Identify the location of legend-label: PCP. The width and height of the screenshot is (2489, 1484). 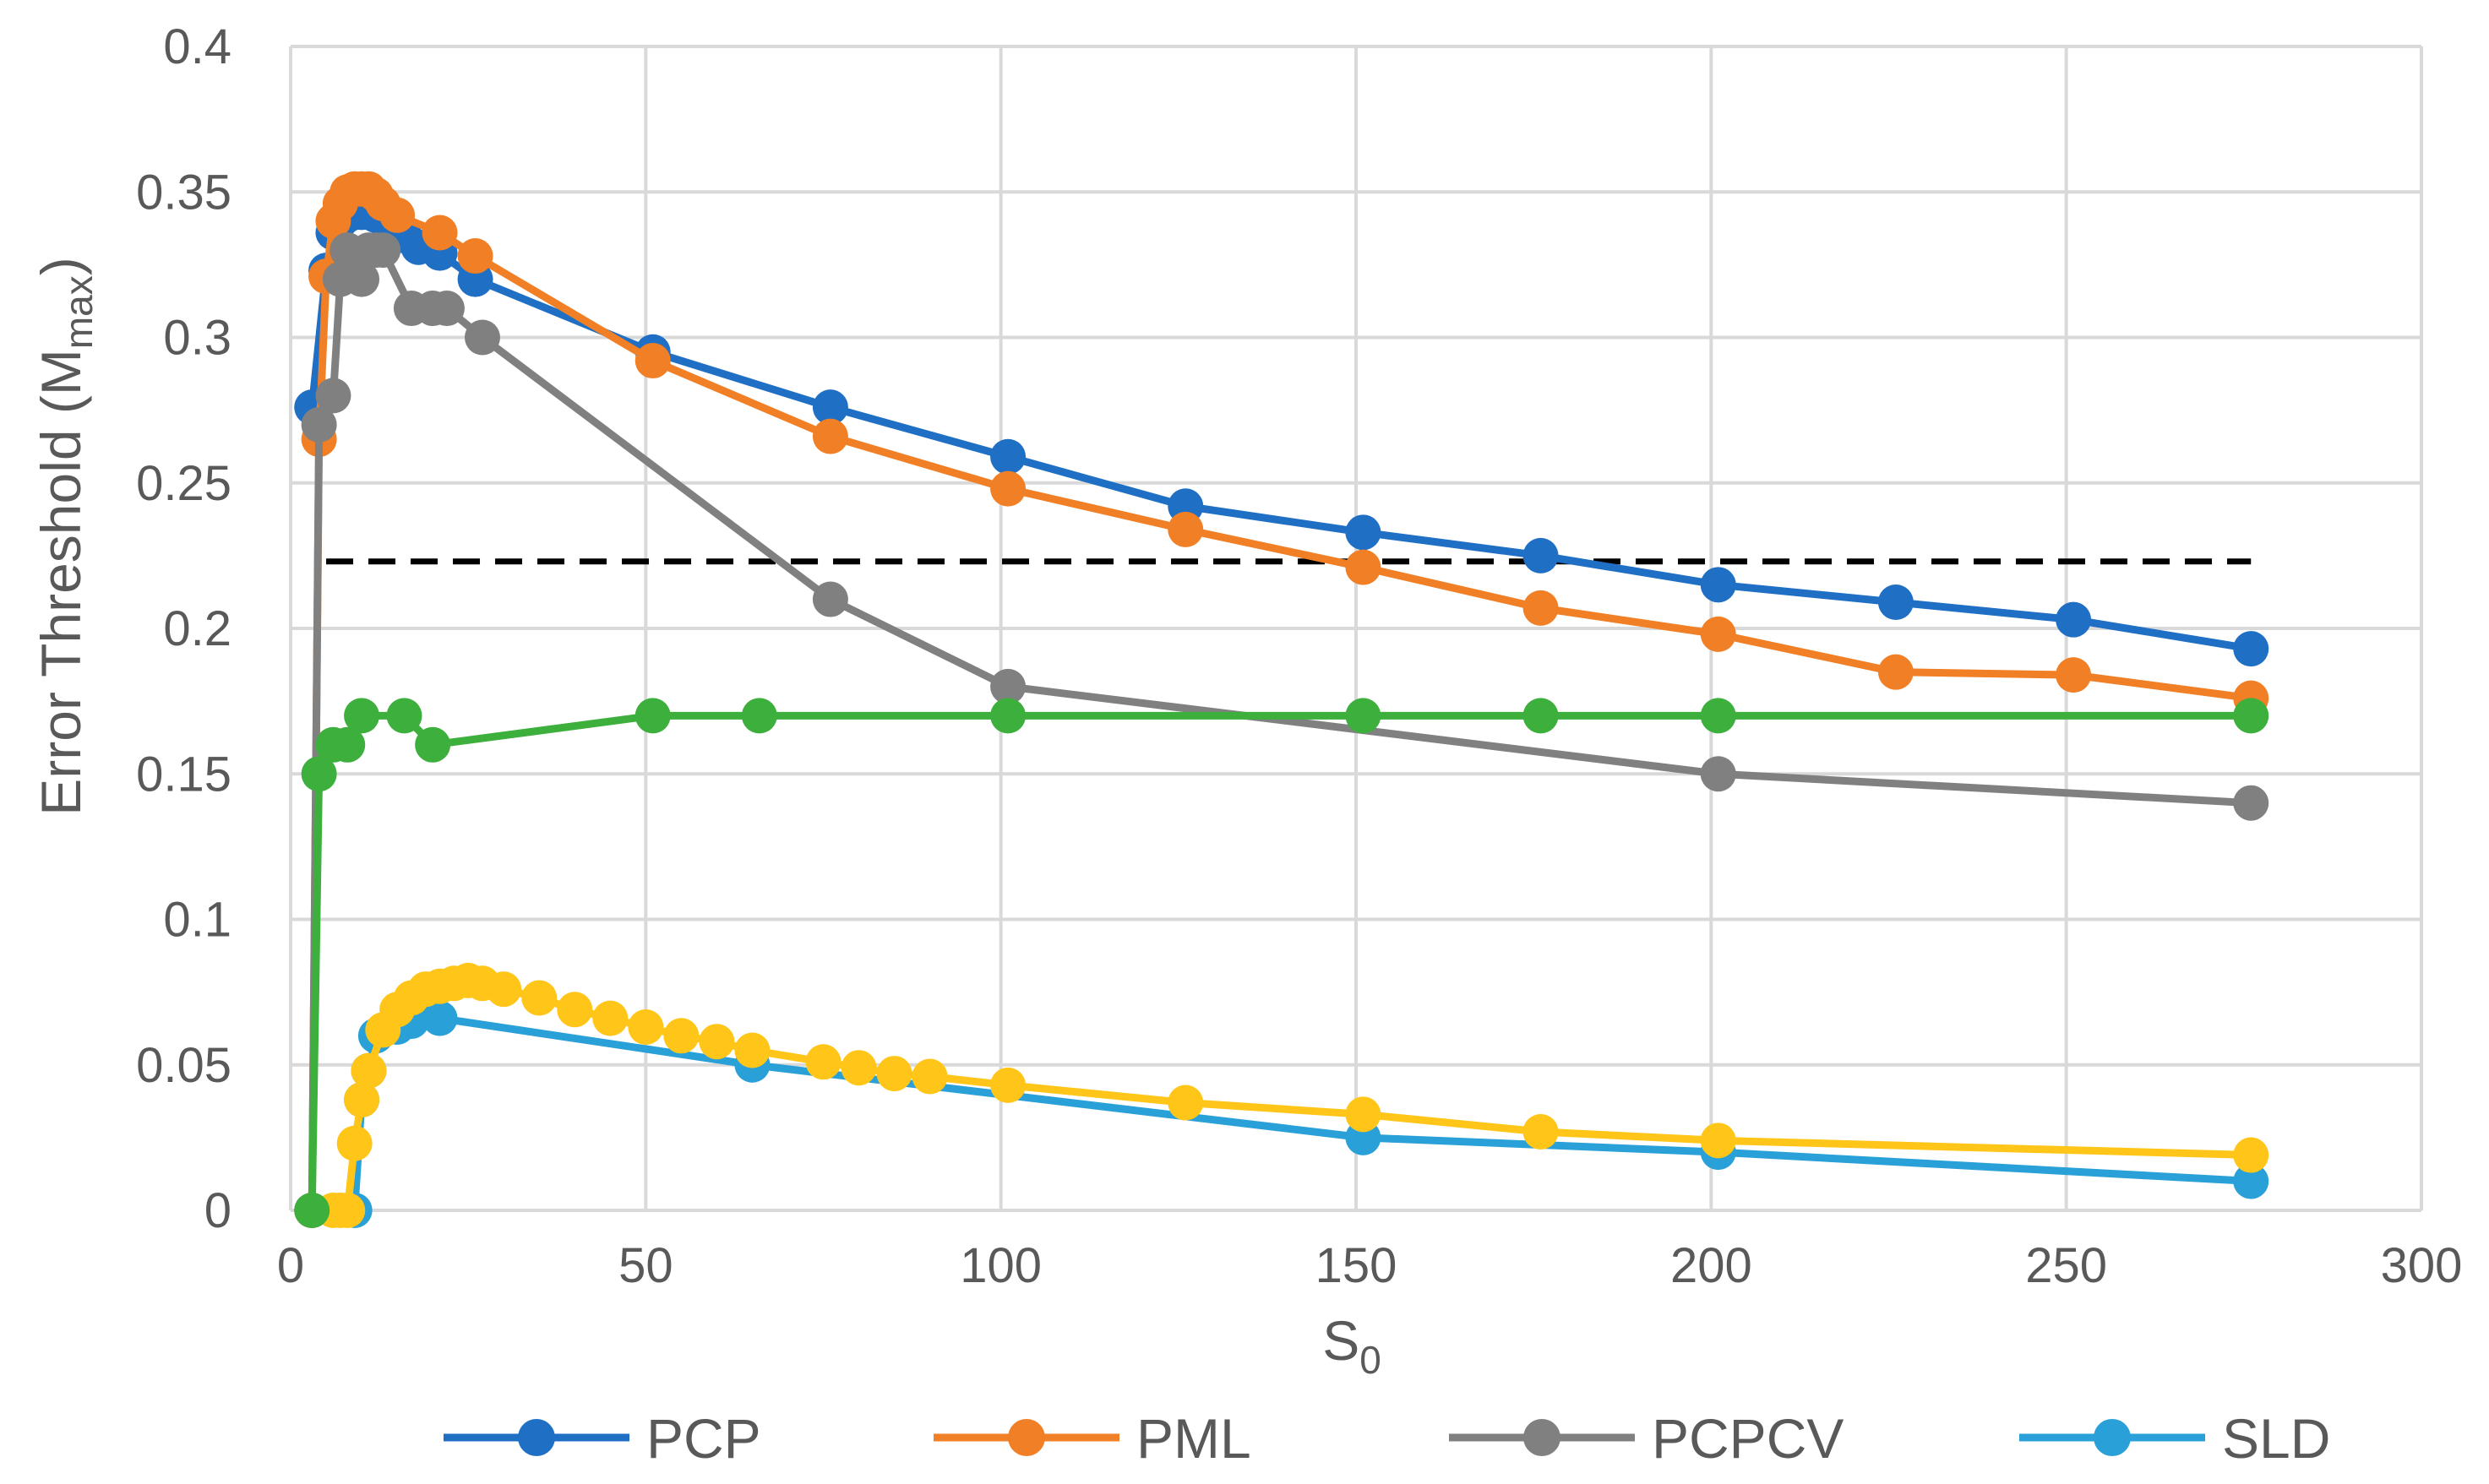
(703, 1438).